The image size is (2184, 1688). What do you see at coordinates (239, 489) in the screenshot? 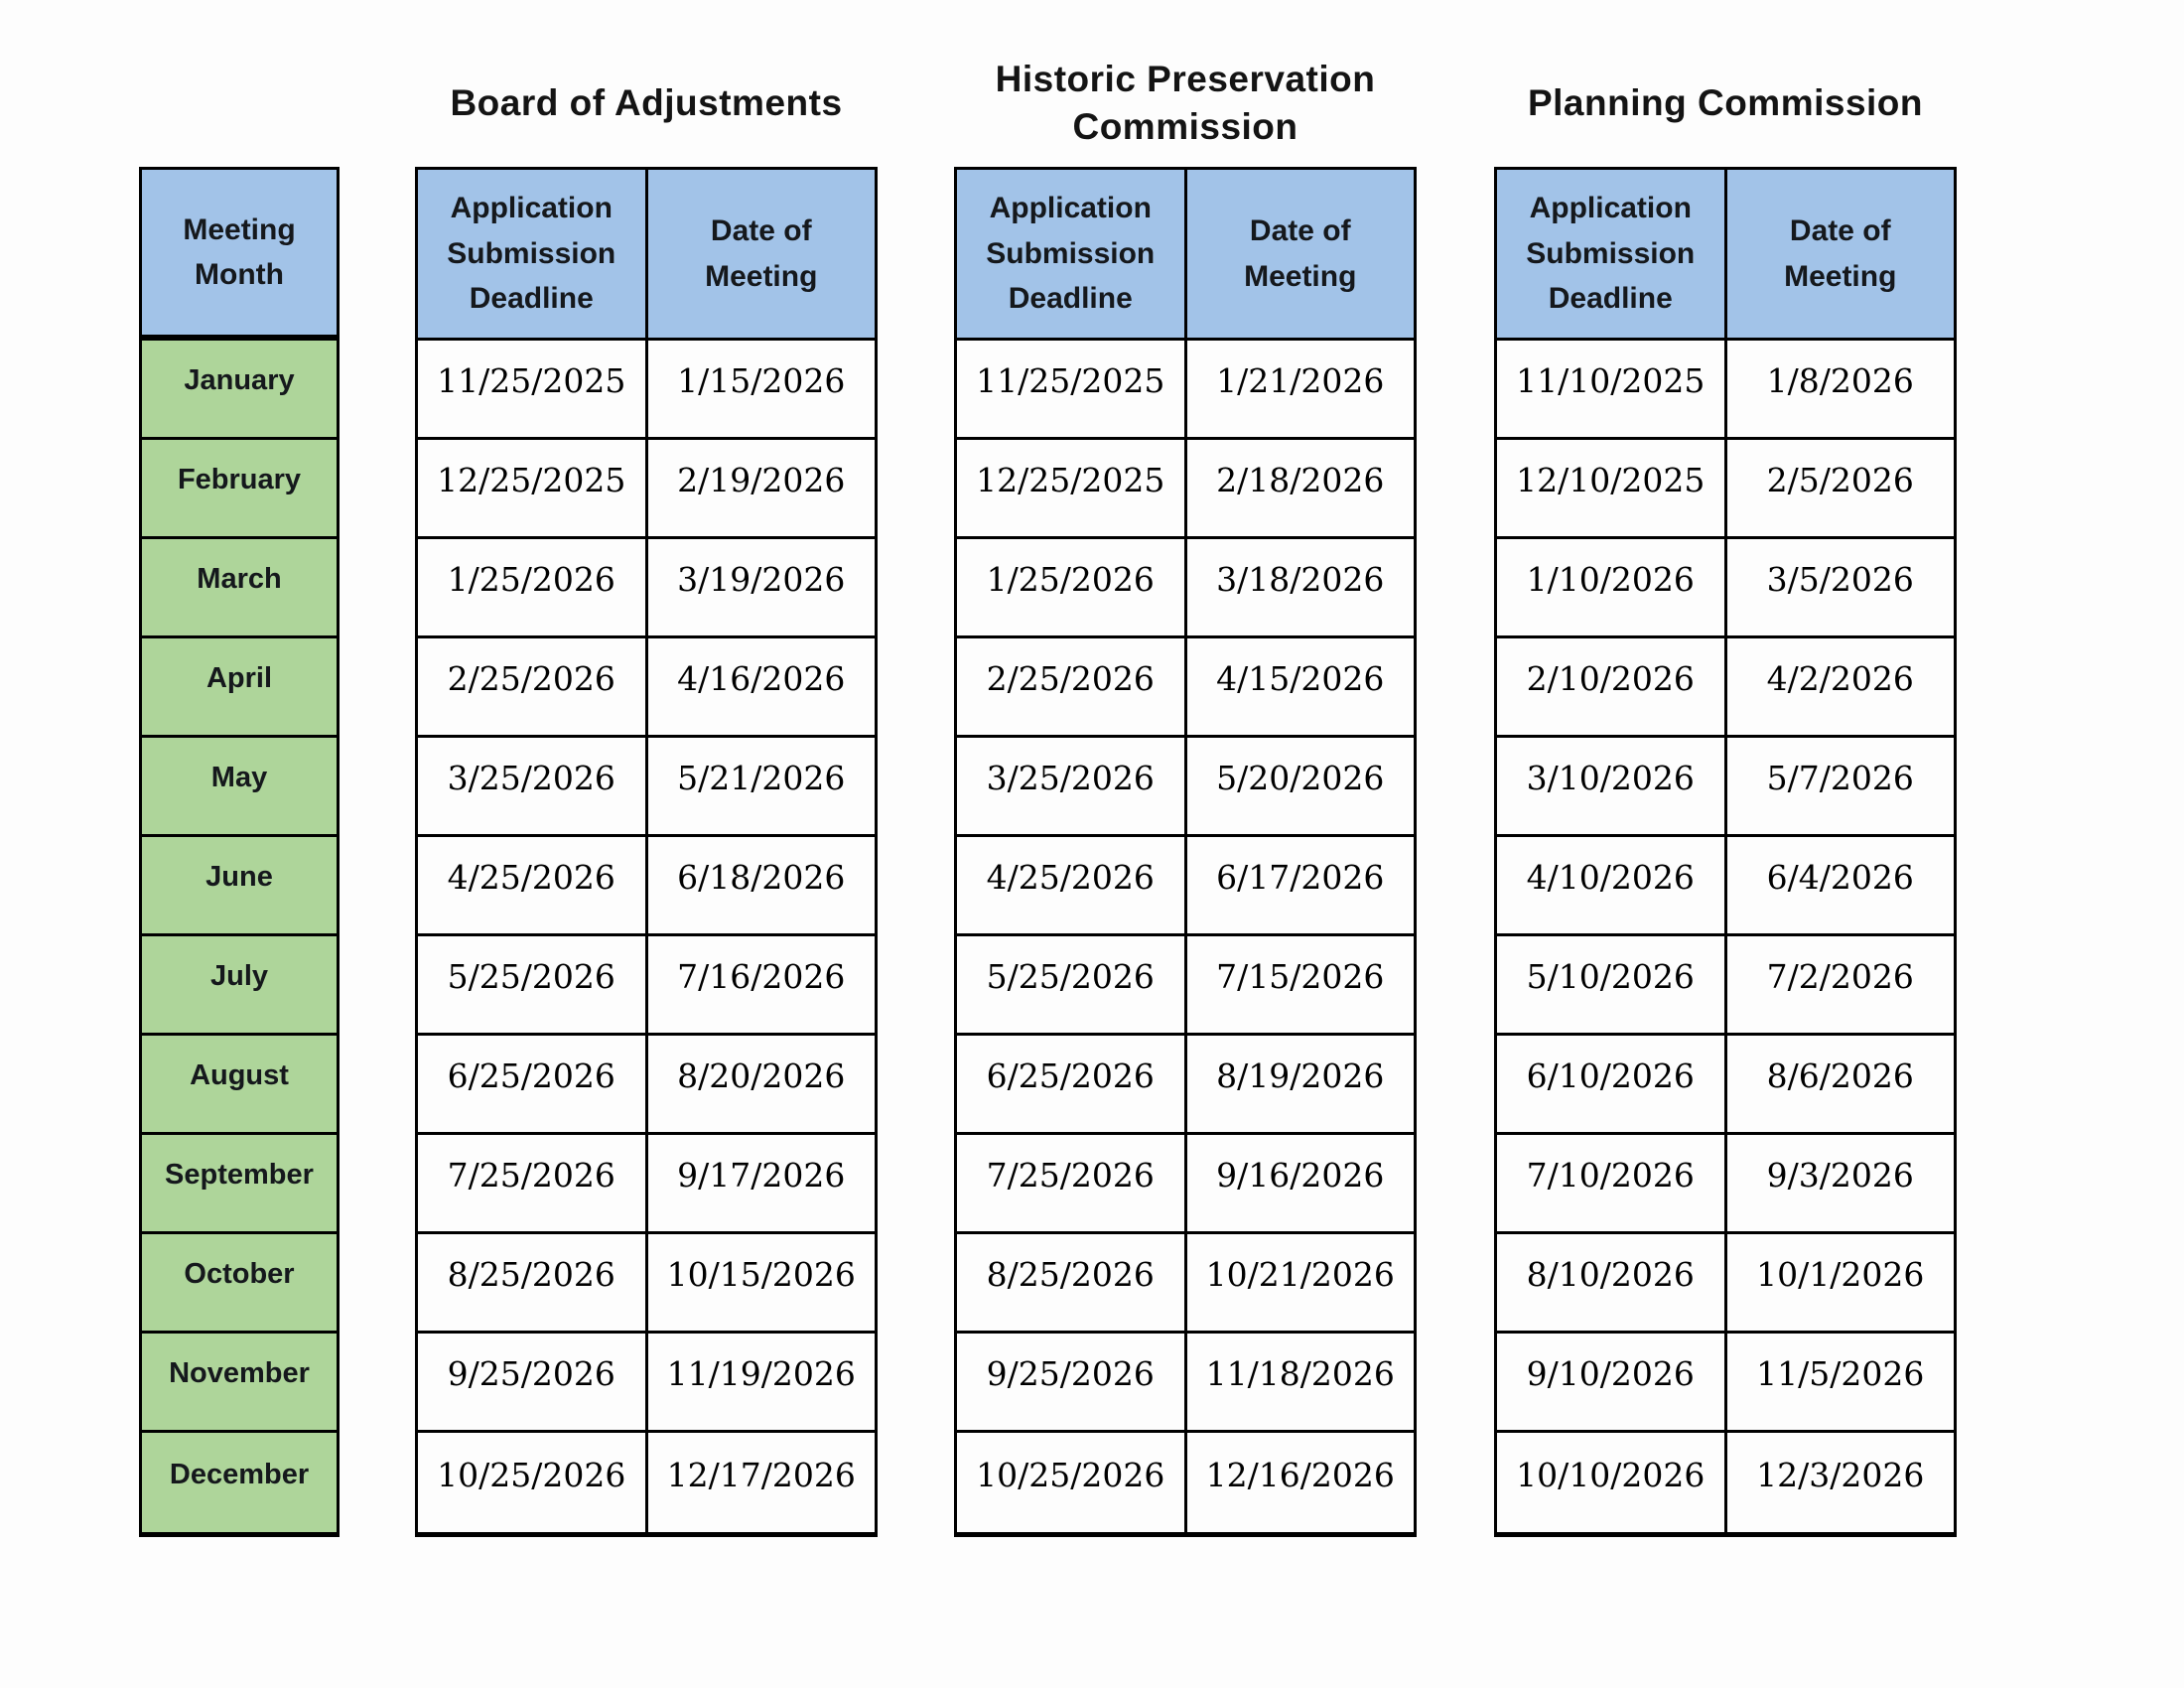
I see `month-cell-february: February` at bounding box center [239, 489].